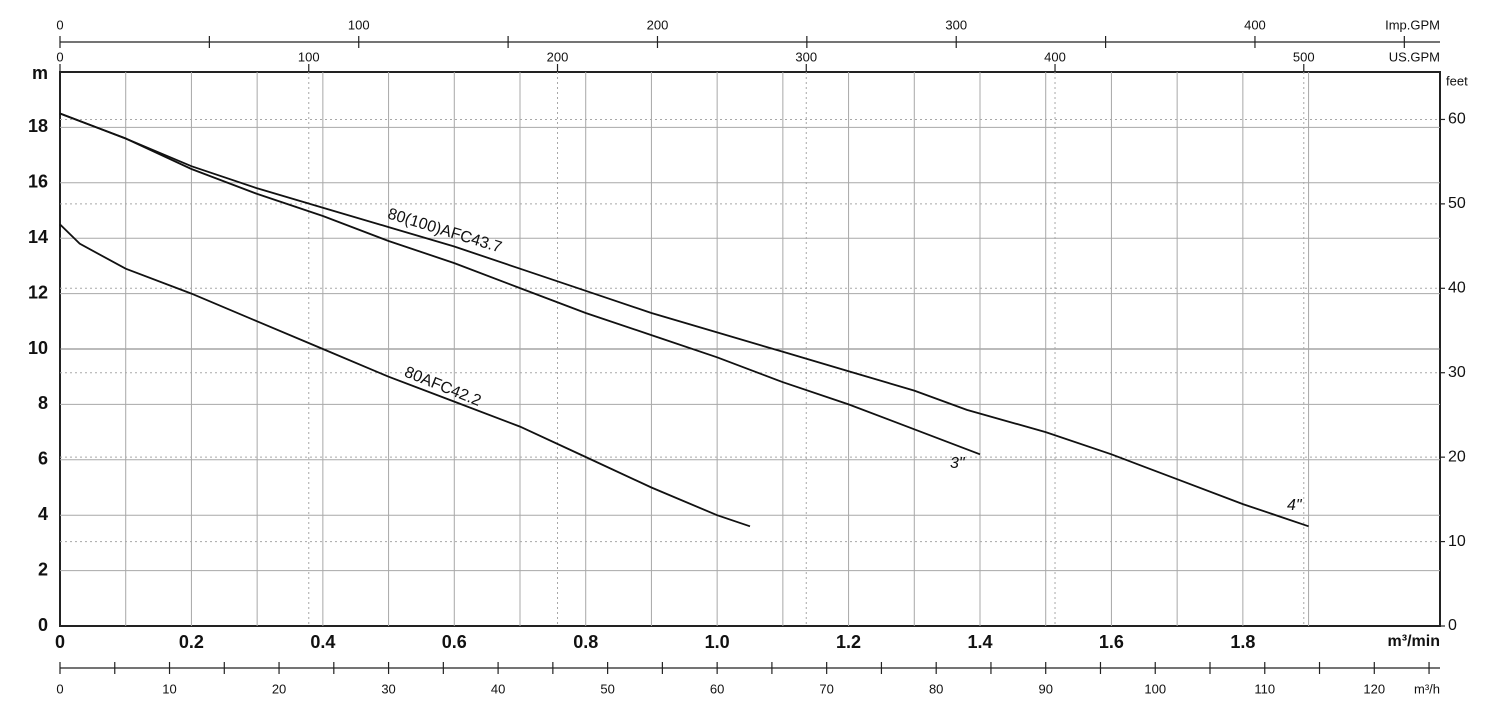 The image size is (1500, 720). What do you see at coordinates (40, 73) in the screenshot?
I see `y-axis-label: m` at bounding box center [40, 73].